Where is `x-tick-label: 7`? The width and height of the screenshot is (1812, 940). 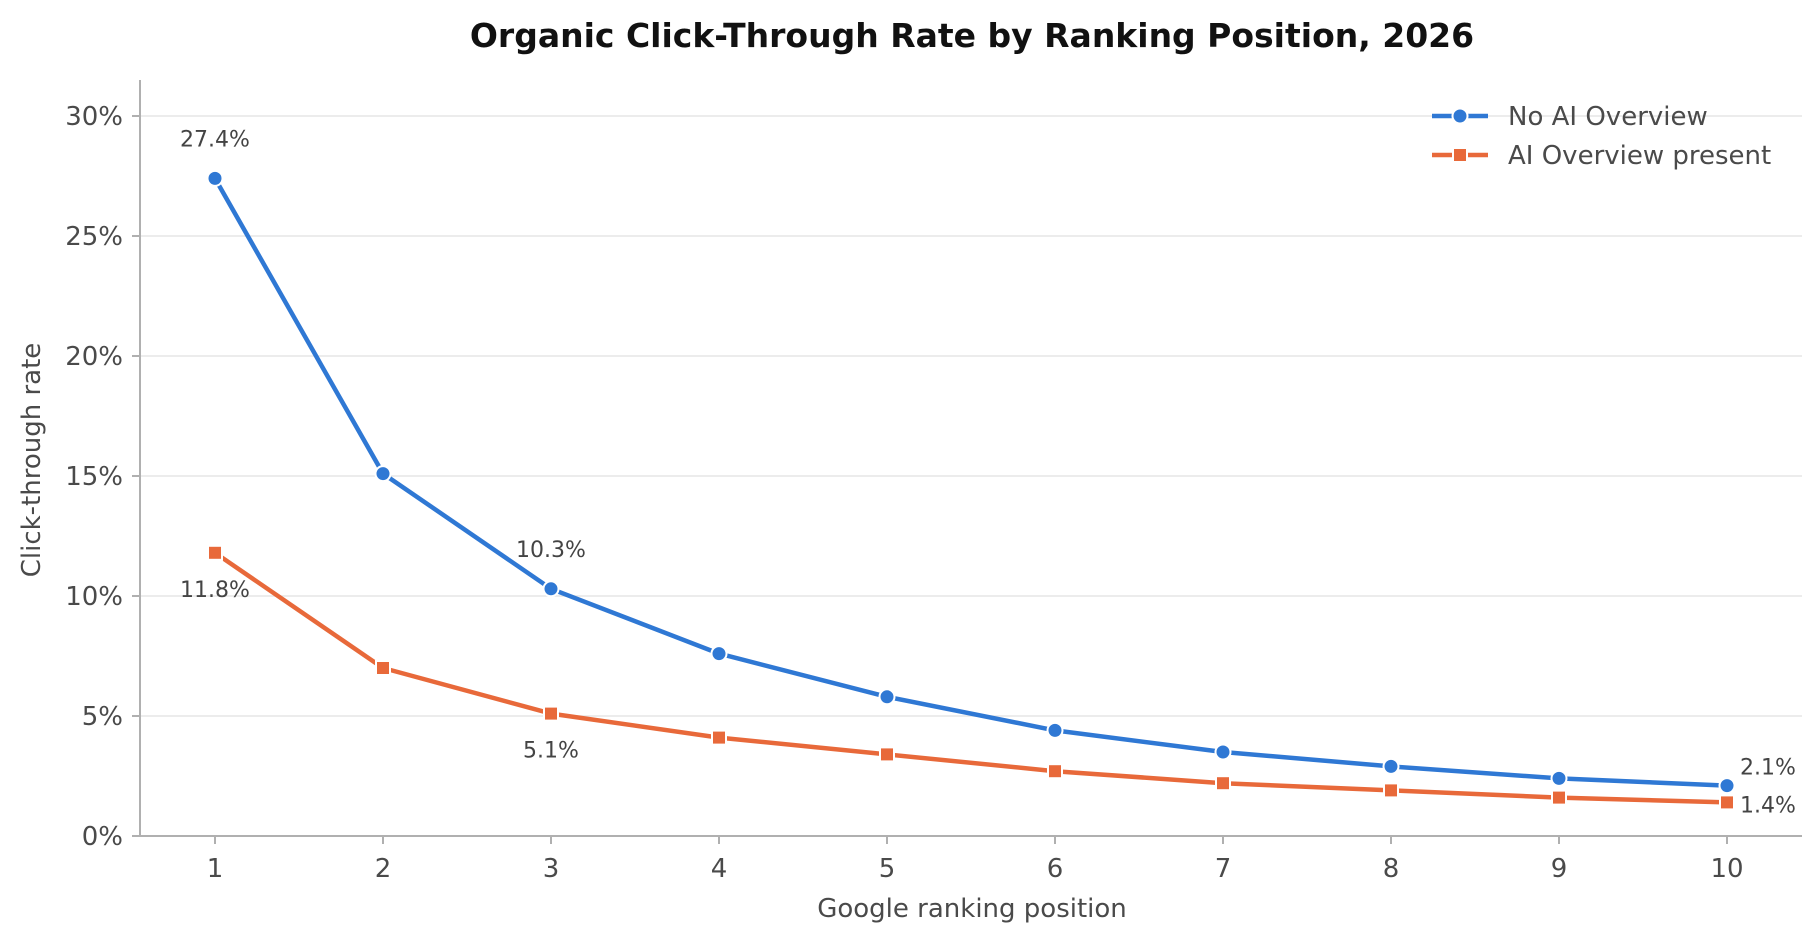 x-tick-label: 7 is located at coordinates (1223, 869).